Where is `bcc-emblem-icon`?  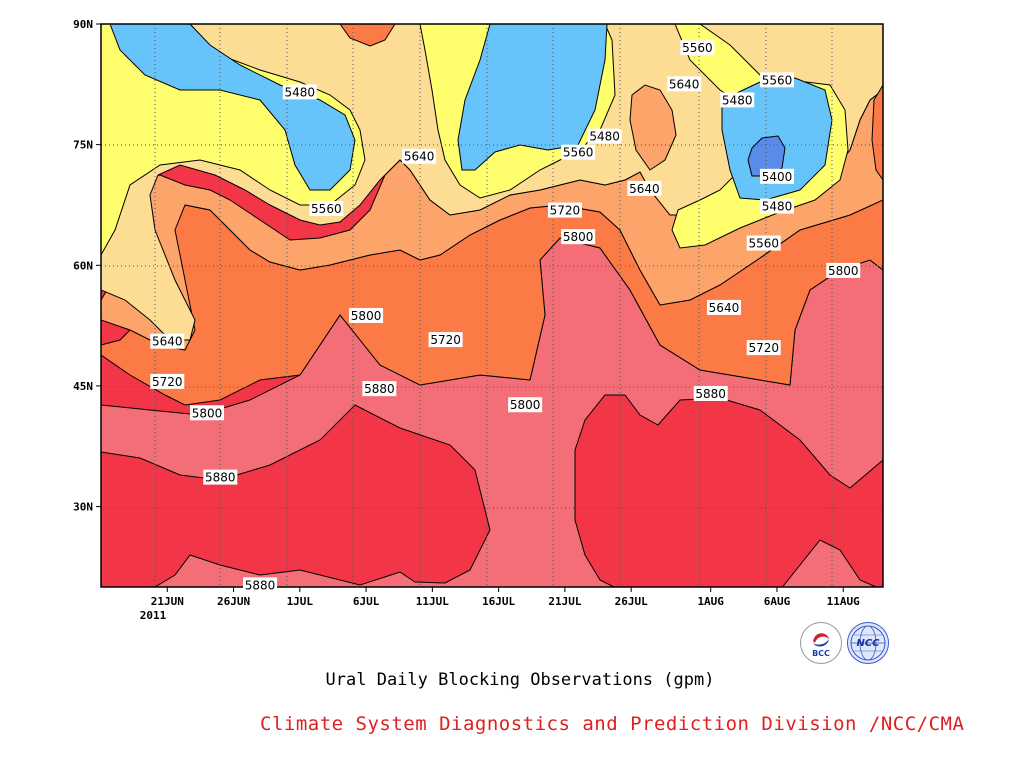 bcc-emblem-icon is located at coordinates (821, 640).